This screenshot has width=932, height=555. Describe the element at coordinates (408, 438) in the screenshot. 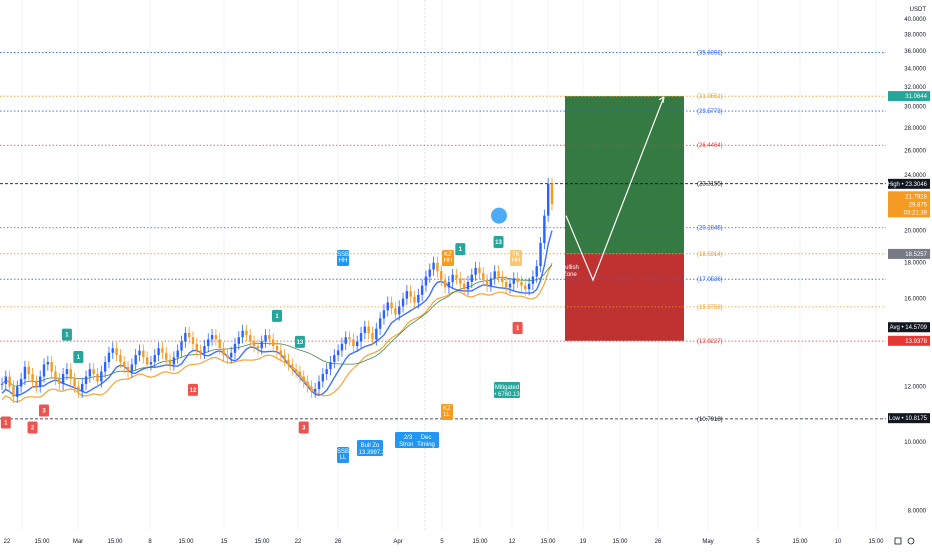

I see `annotation-label: 2/3` at that location.